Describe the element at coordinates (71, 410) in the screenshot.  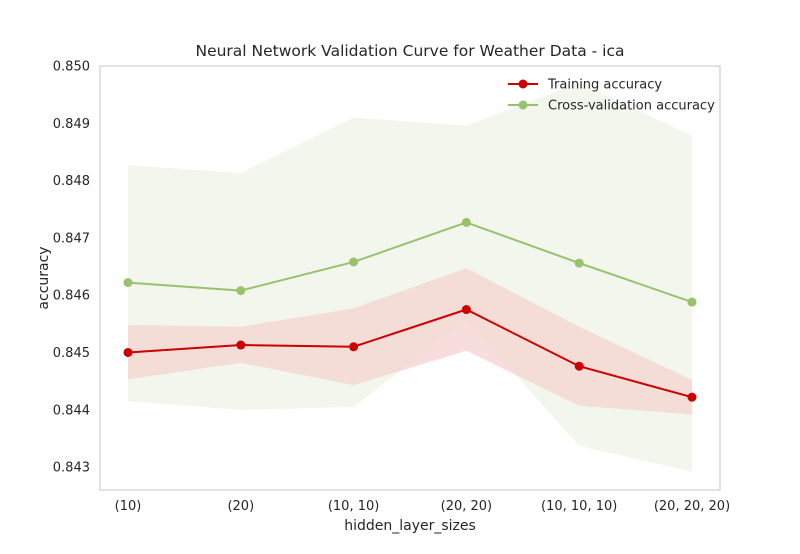
I see `y-tick-label: 0.844` at that location.